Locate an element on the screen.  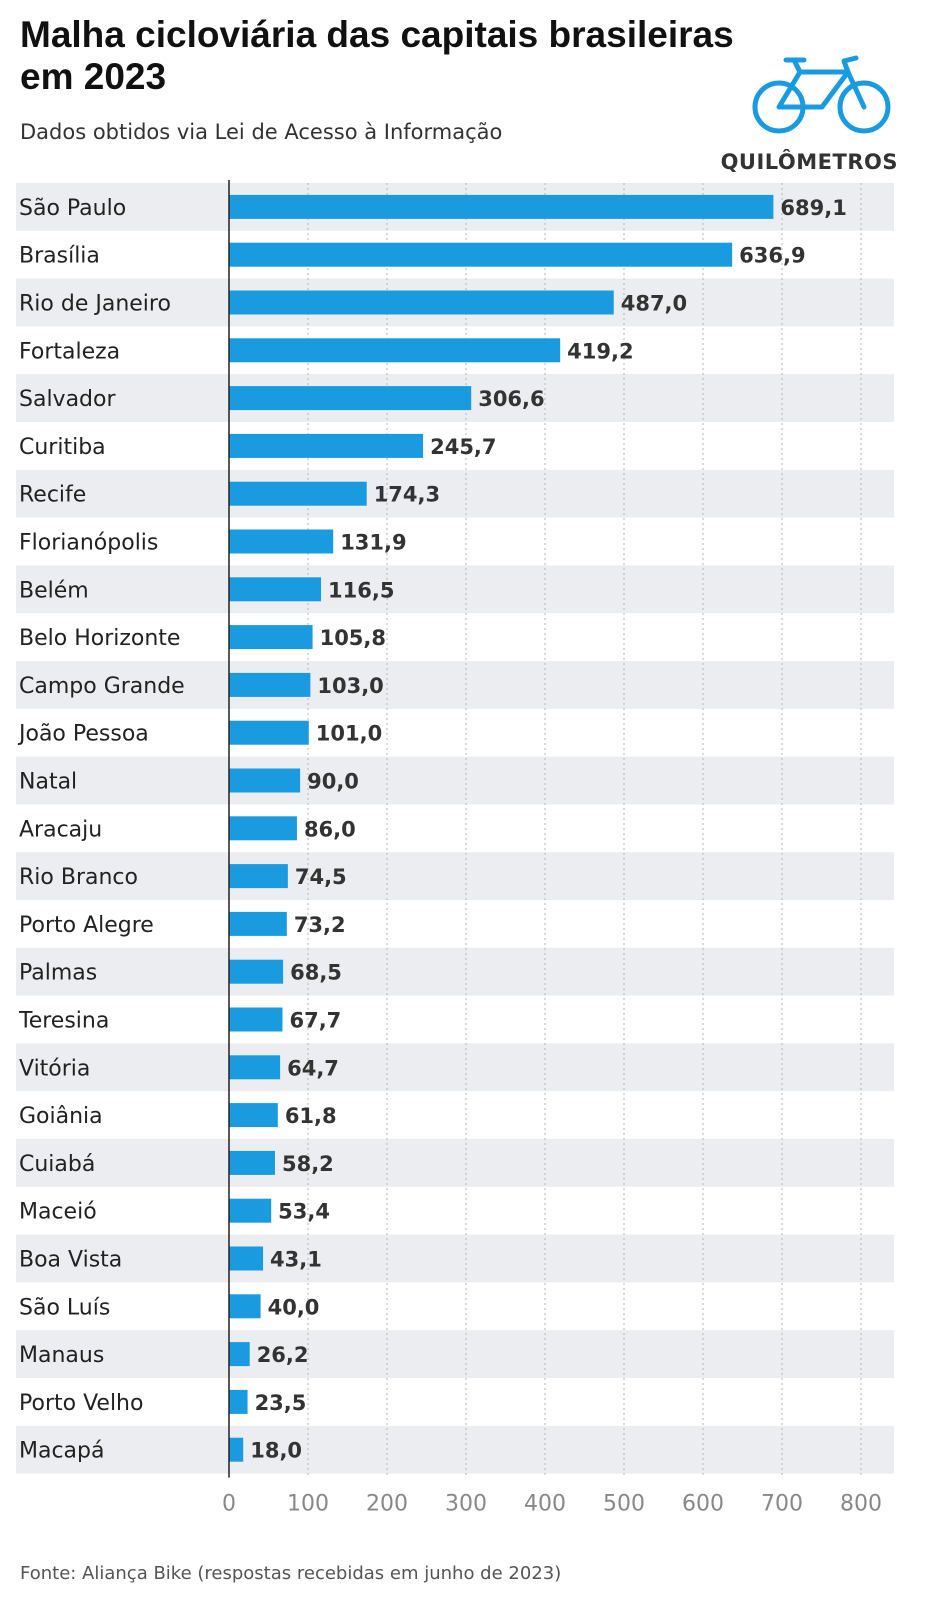
value-label: 174,3 is located at coordinates (407, 495).